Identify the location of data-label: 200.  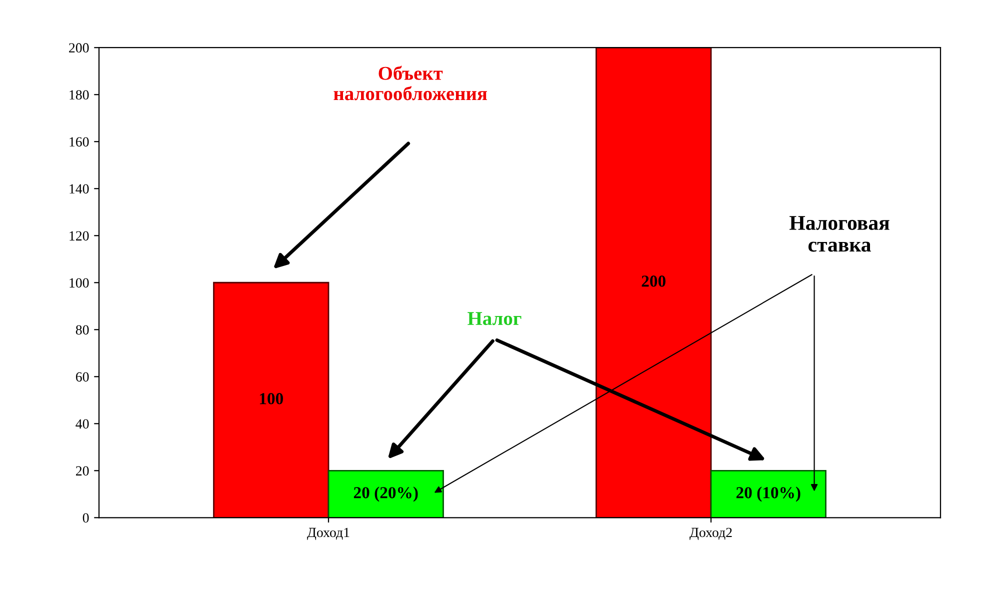
(654, 281).